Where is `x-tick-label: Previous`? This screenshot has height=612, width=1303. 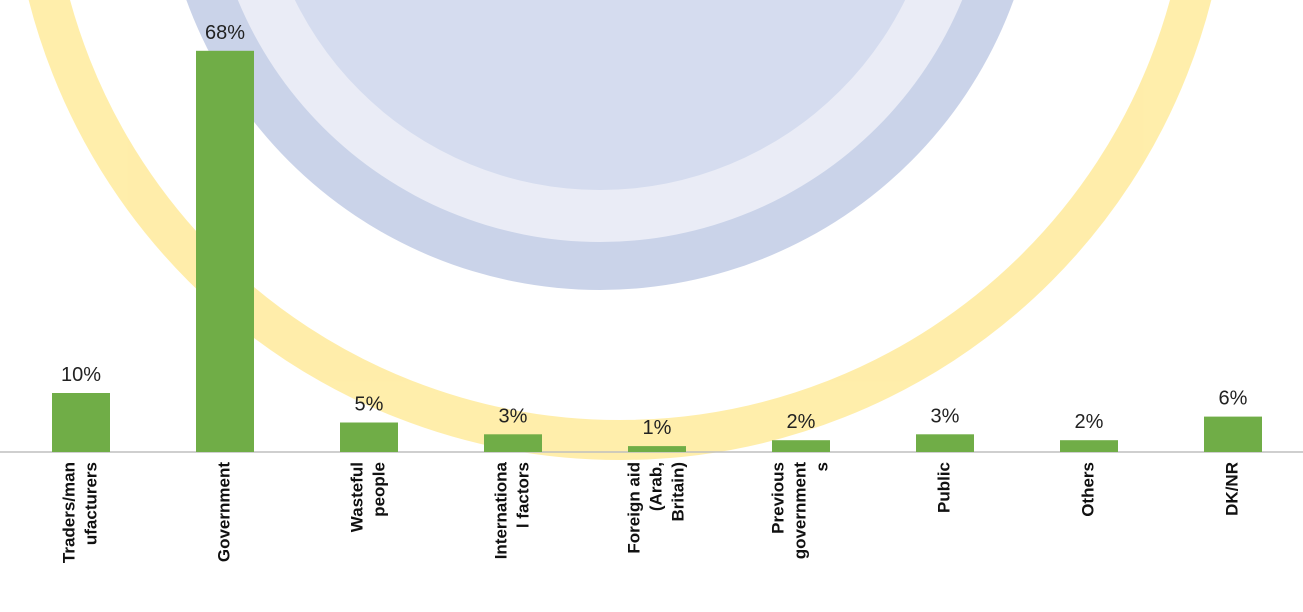 x-tick-label: Previous is located at coordinates (777, 498).